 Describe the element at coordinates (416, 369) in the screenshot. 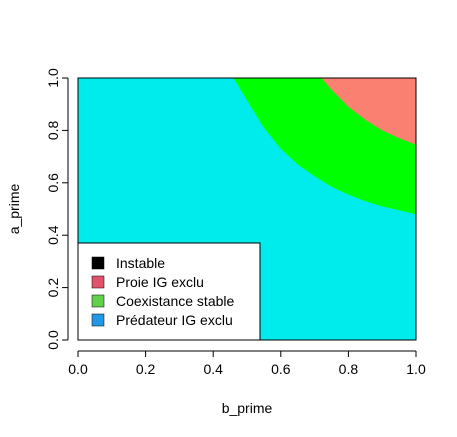

I see `x-tick-label: 1.0` at that location.